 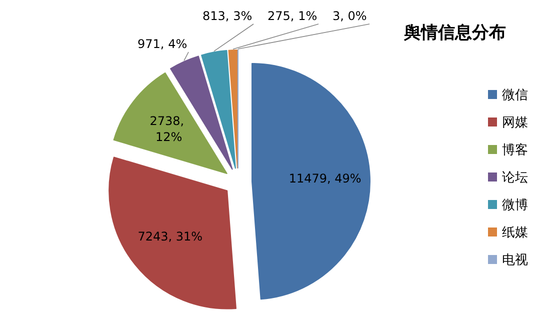 What do you see at coordinates (349, 16) in the screenshot?
I see `data-label: 3, 0%` at bounding box center [349, 16].